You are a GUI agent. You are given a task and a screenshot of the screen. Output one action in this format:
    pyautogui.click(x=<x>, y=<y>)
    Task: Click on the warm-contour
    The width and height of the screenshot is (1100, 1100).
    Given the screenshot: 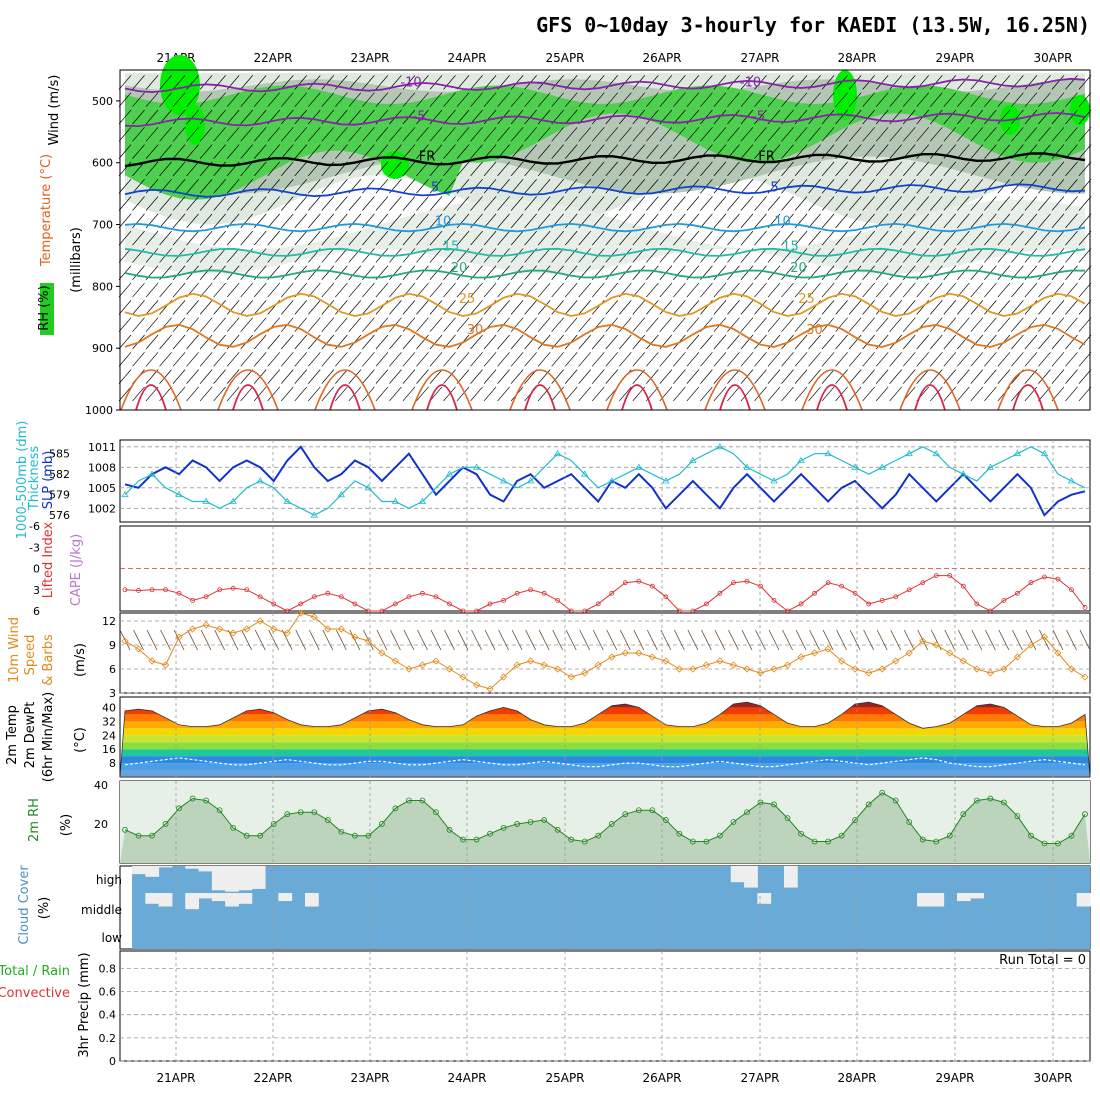 What is the action you would take?
    pyautogui.click(x=248, y=397)
    